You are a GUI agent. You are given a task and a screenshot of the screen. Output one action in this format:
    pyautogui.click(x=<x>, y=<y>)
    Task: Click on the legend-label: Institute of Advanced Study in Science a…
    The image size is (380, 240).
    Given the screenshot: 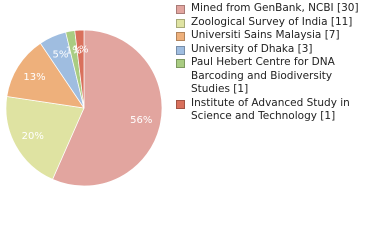 What is the action you would take?
    pyautogui.click(x=270, y=109)
    